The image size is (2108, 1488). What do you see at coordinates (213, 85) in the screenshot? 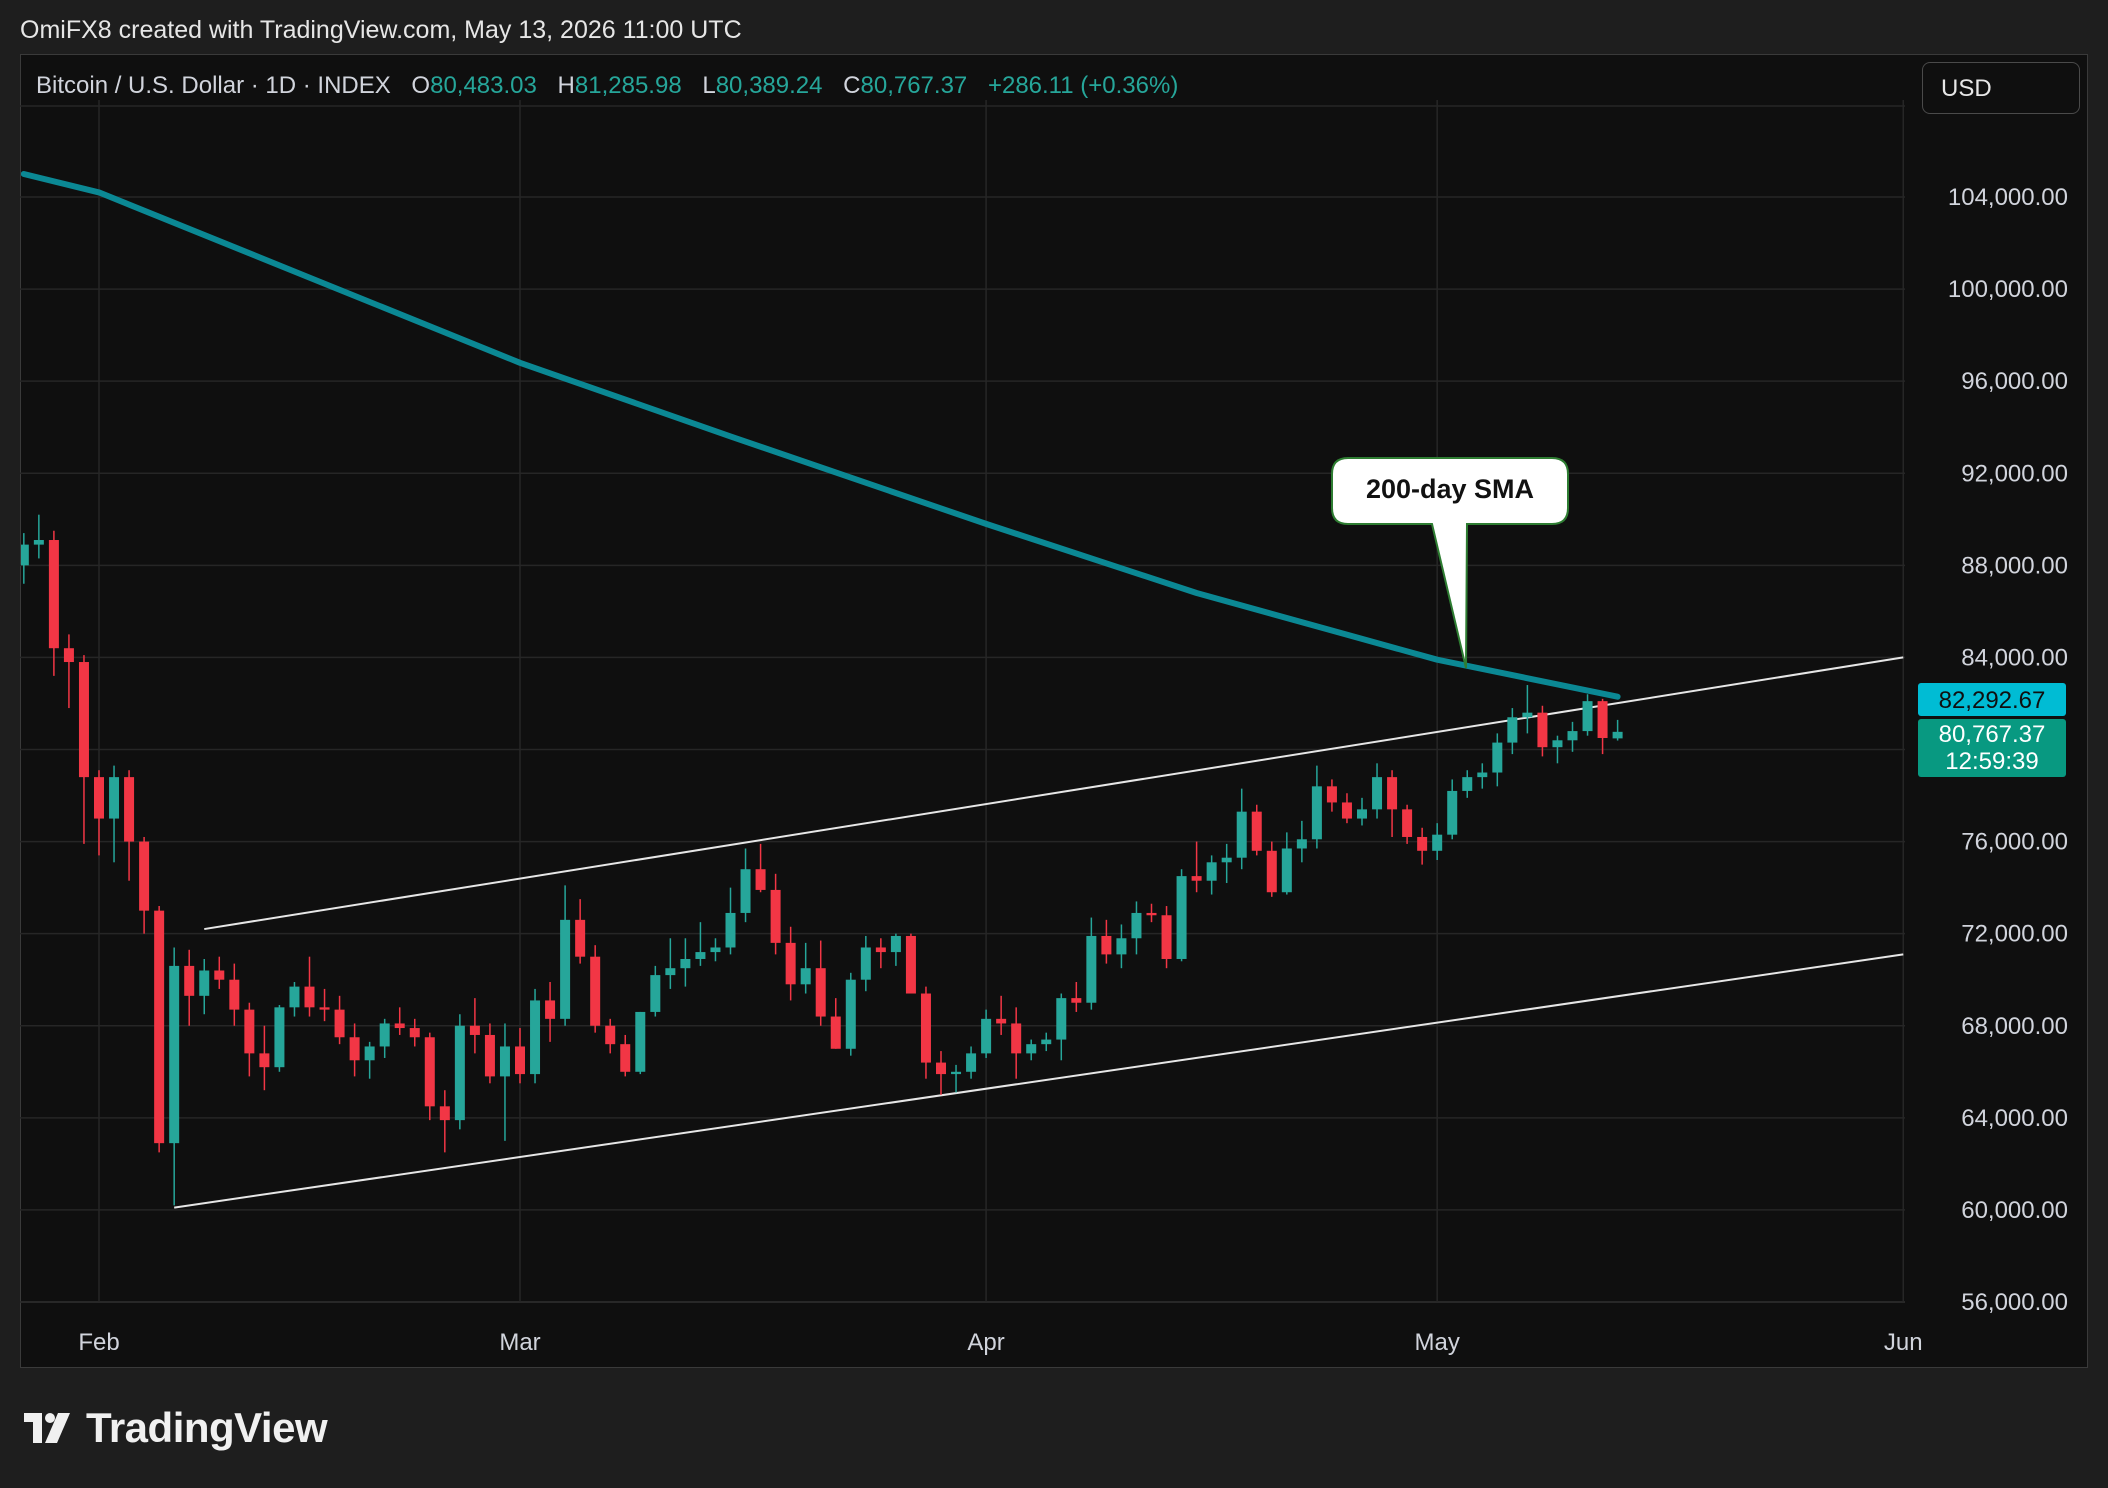
I see `symbol-label: Bitcoin / U.S. Dollar · 1D · INDEX` at bounding box center [213, 85].